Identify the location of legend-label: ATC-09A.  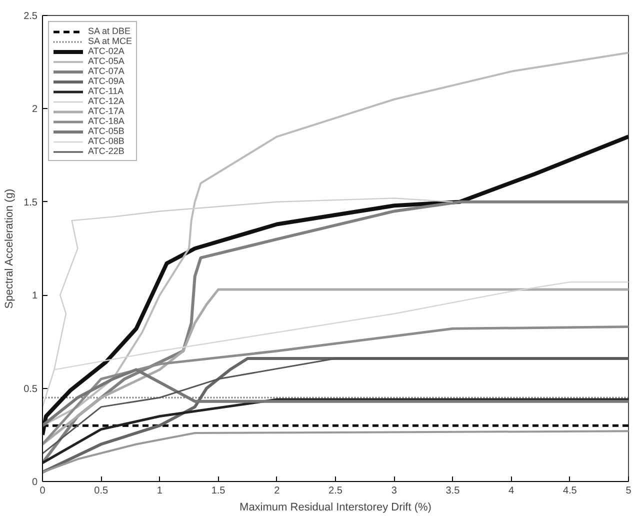
(106, 81).